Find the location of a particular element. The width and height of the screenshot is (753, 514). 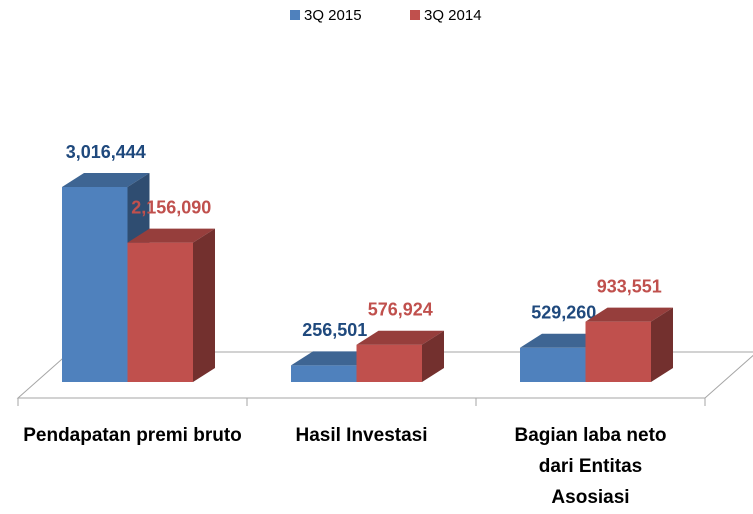

category-label: Bagian laba neto dari Entitas Asosiasi is located at coordinates (590, 466).